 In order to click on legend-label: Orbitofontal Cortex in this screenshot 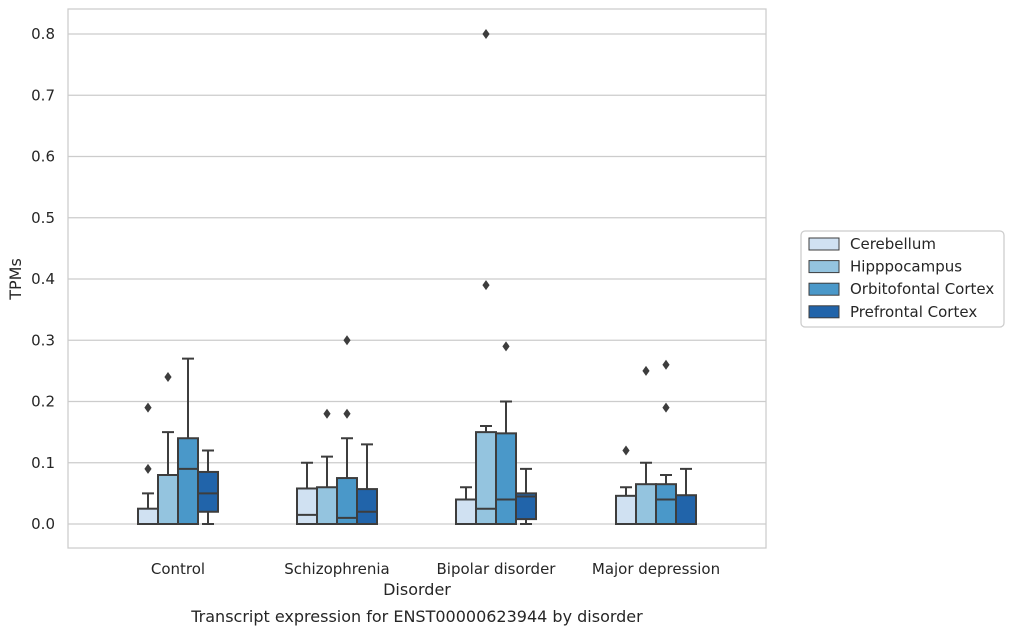, I will do `click(922, 289)`.